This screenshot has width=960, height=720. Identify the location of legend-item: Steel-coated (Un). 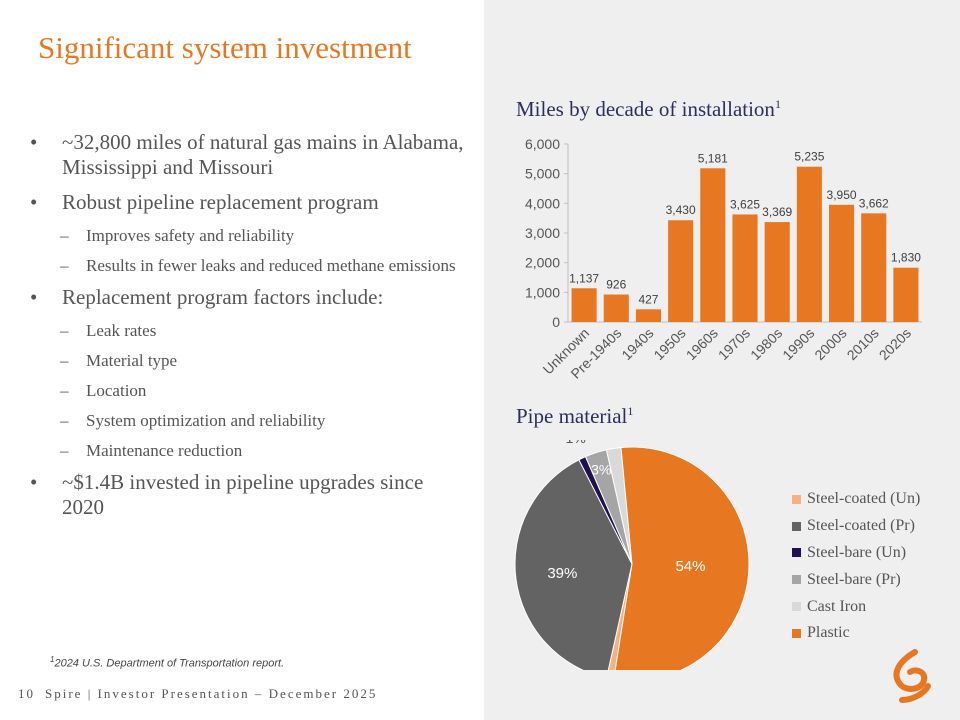
(856, 499).